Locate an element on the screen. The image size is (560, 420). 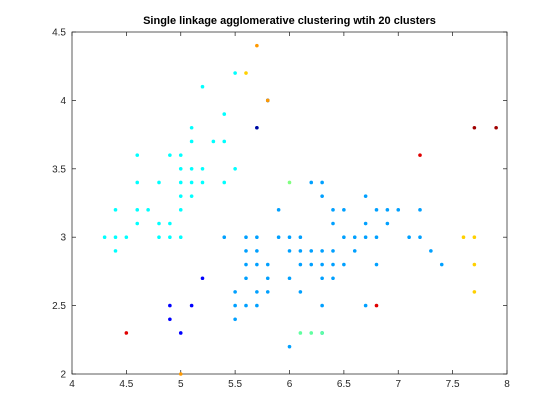
y-tick-label: 2 is located at coordinates (63, 375).